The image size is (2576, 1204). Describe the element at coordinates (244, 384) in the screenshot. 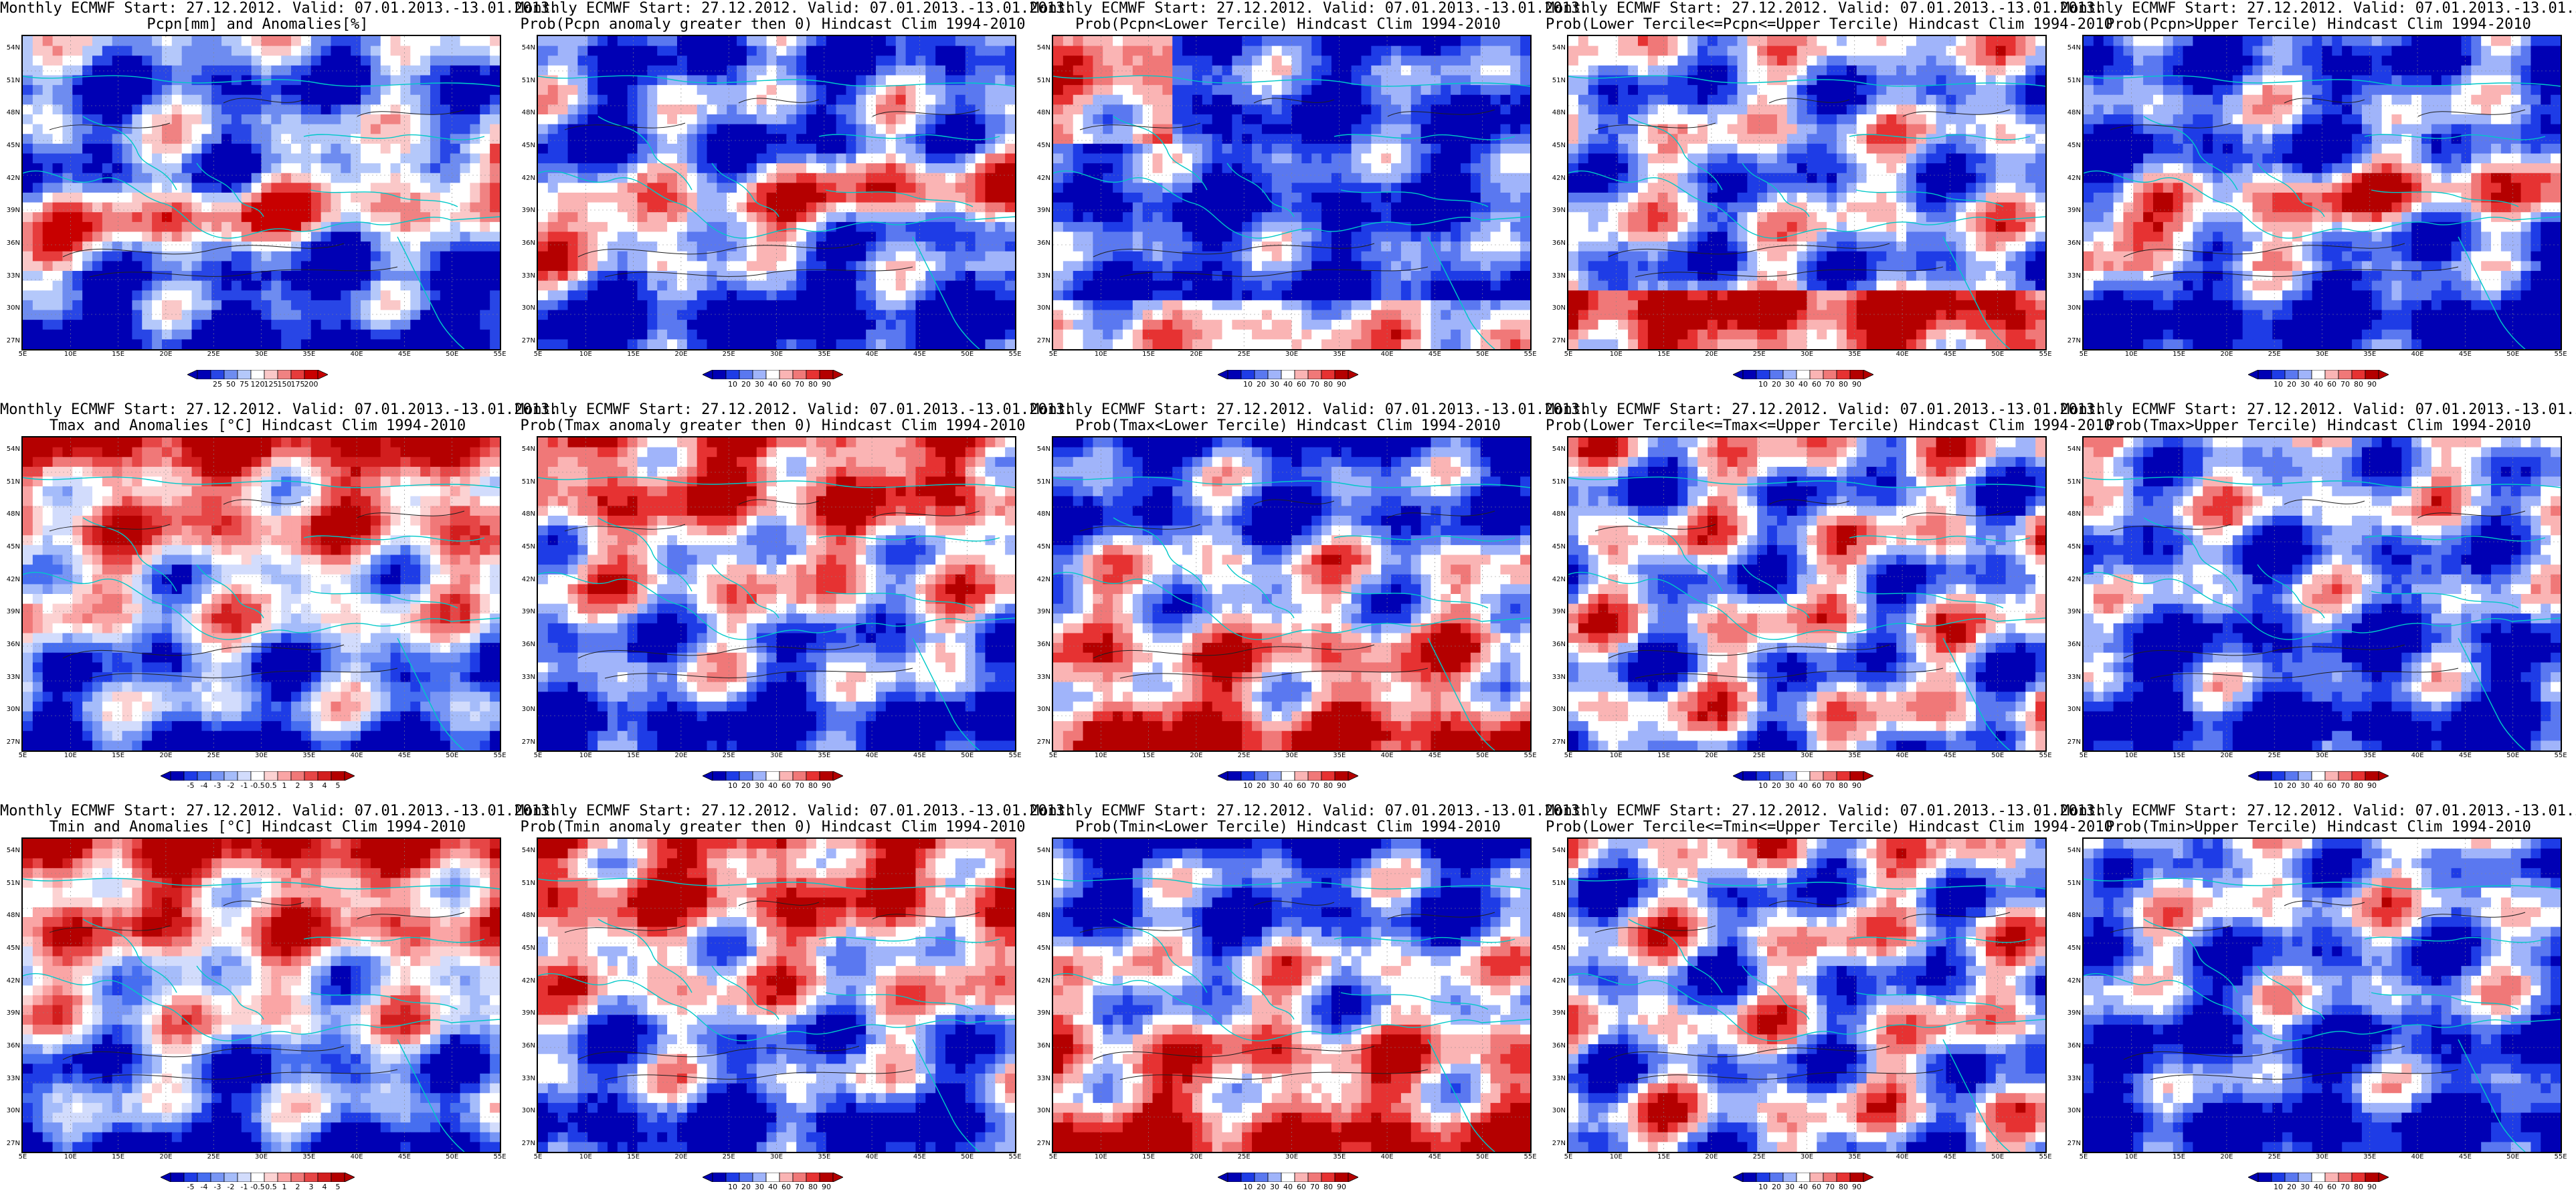

I see `colorbar-tick-label: 75` at that location.